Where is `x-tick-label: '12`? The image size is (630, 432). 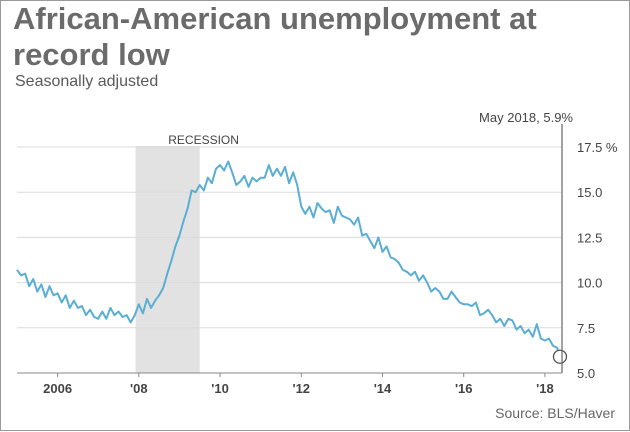
x-tick-label: '12 is located at coordinates (301, 388).